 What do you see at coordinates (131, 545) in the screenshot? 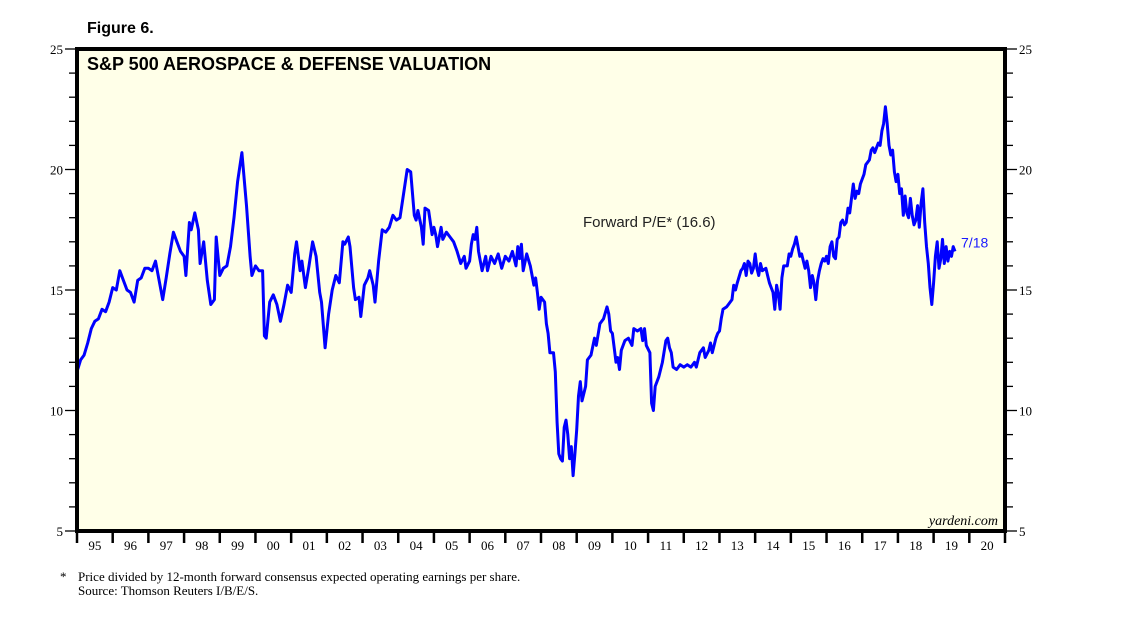
I see `x-tick-label: 96` at bounding box center [131, 545].